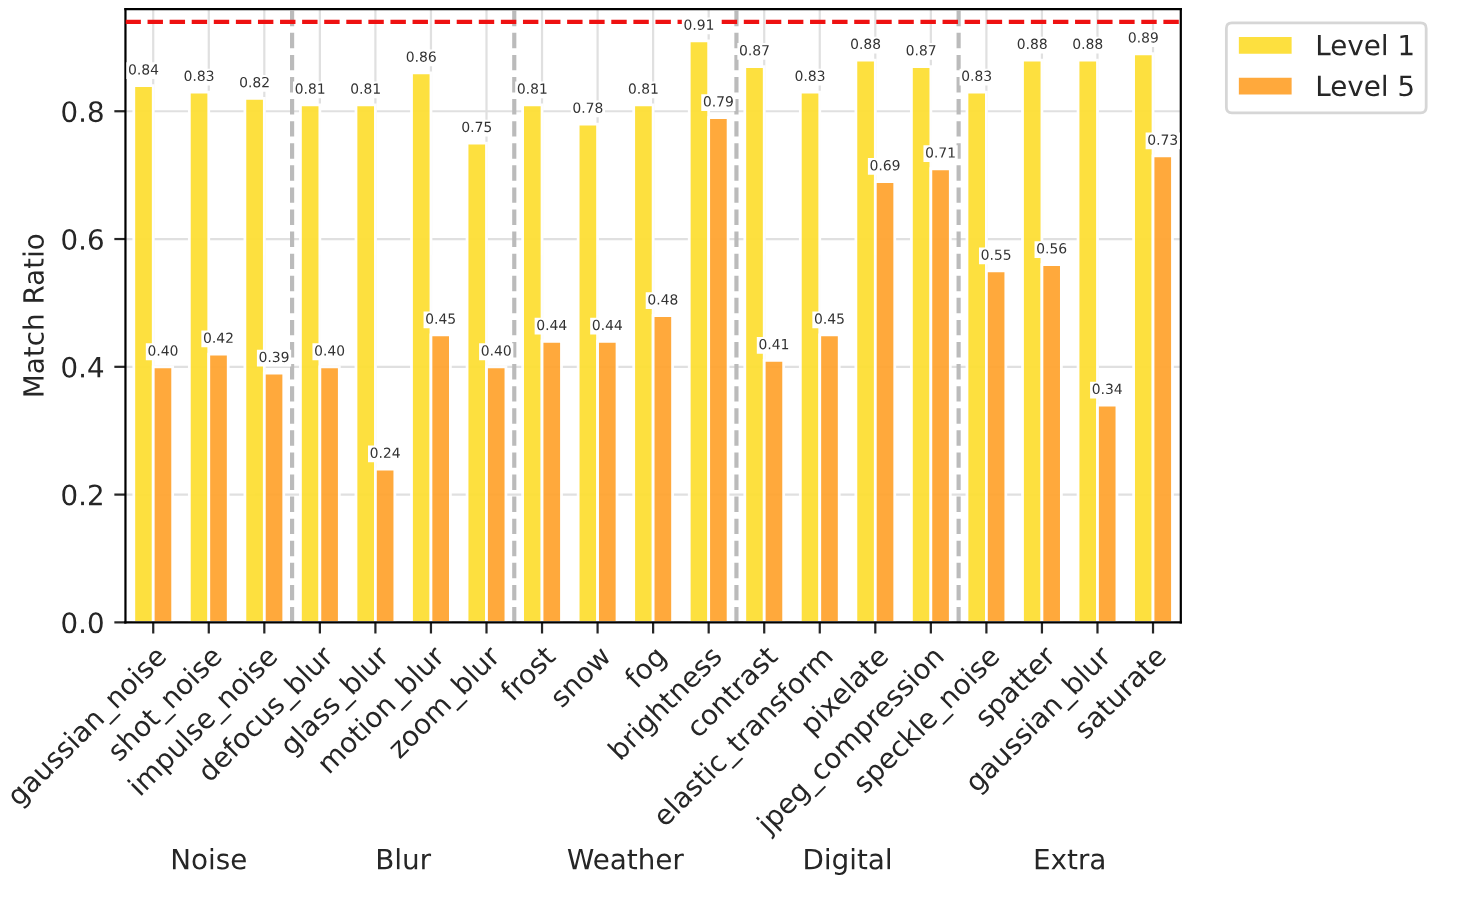 Image resolution: width=1476 pixels, height=902 pixels. Describe the element at coordinates (1365, 85) in the screenshot. I see `legend-label: Level 5` at that location.